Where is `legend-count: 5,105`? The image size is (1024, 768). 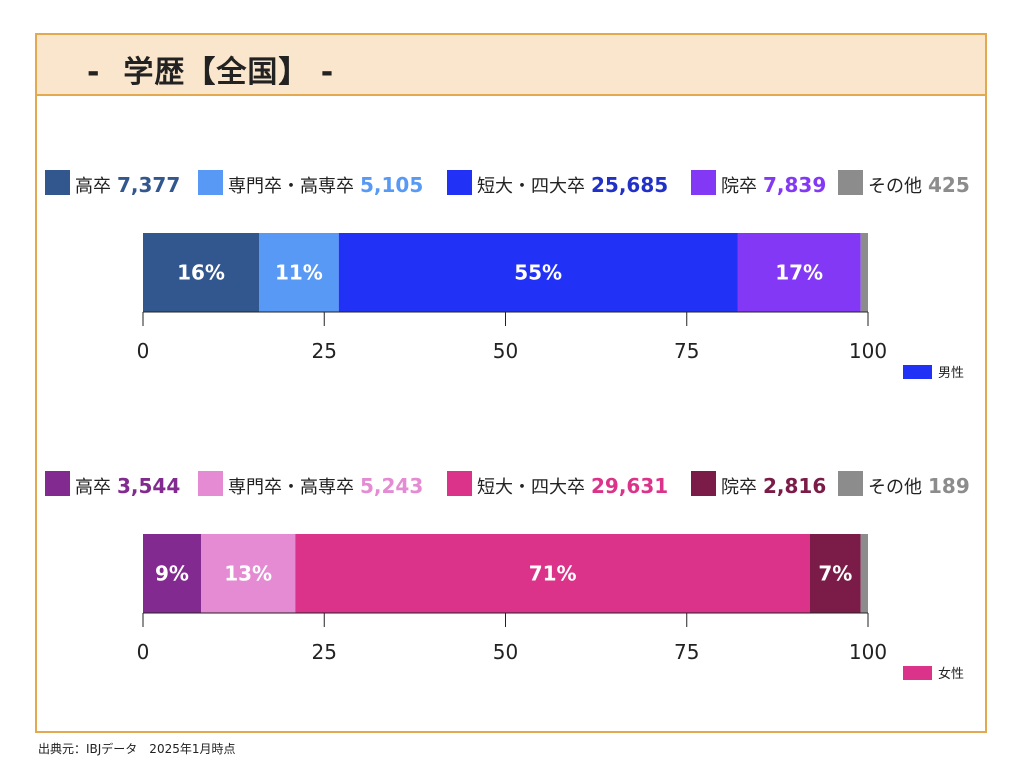 legend-count: 5,105 is located at coordinates (392, 185).